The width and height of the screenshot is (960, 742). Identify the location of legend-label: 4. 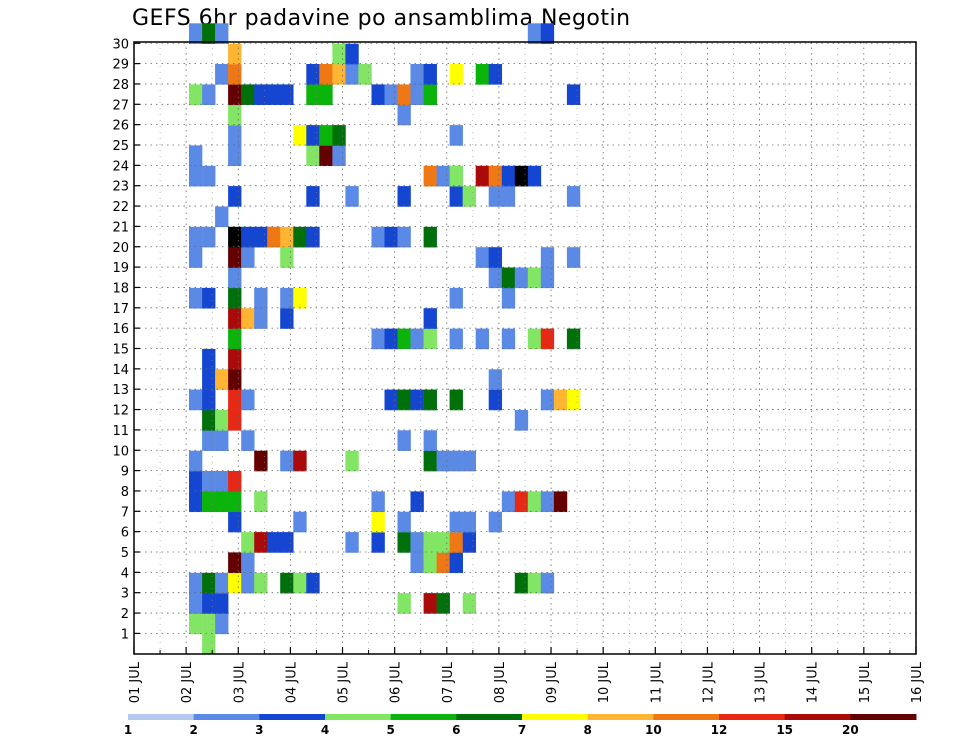
(325, 730).